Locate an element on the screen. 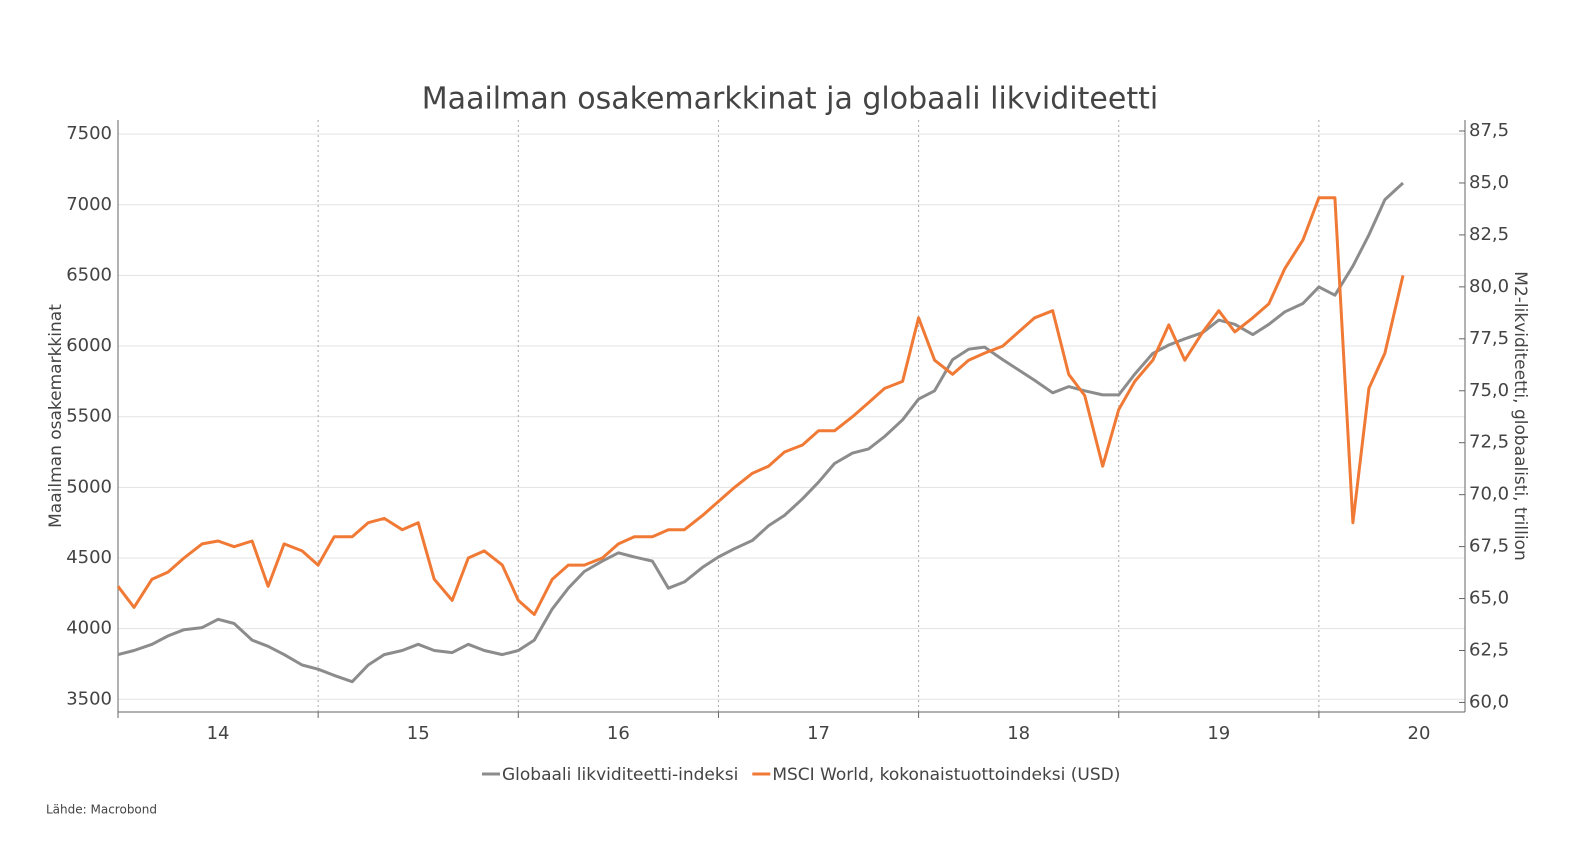 Image resolution: width=1594 pixels, height=854 pixels. y-tick-label: 4000 is located at coordinates (89, 628).